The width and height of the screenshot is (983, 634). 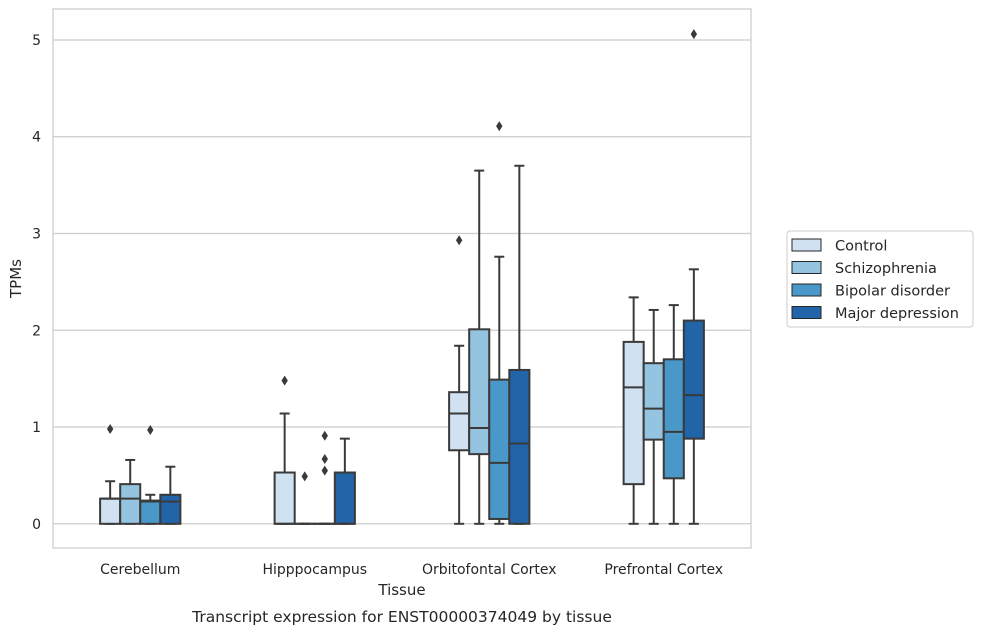 I want to click on x-axis-title: Tissue, so click(x=401, y=590).